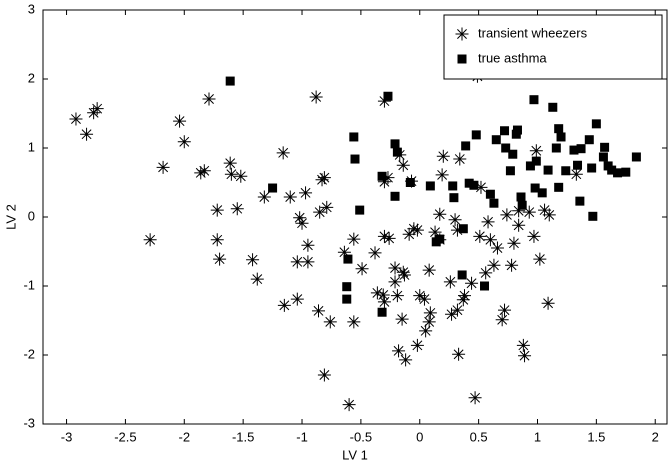 The height and width of the screenshot is (468, 672). I want to click on x-tick-label: -2, so click(185, 436).